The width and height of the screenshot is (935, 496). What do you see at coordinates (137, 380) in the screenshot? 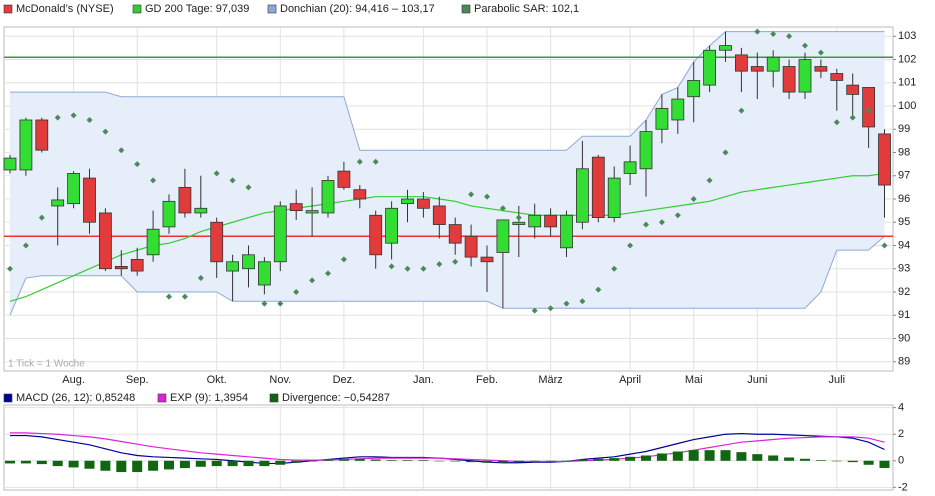
I see `x-tick-label: Sep.` at bounding box center [137, 380].